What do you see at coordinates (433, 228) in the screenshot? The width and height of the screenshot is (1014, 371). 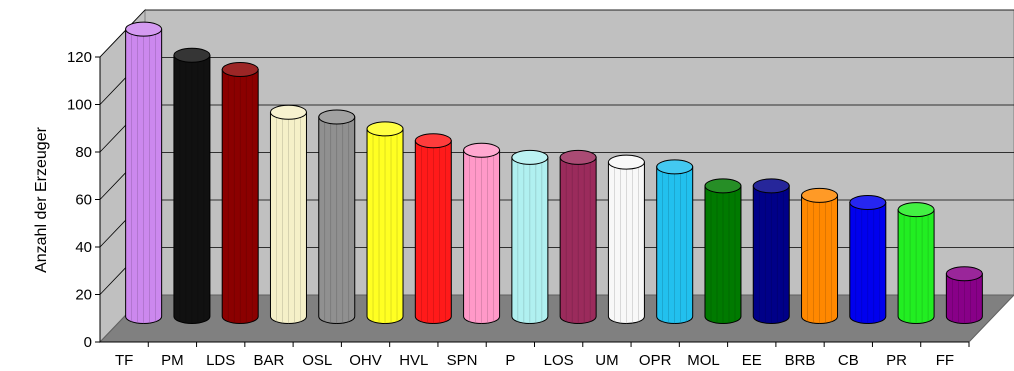 I see `bar-hvl` at bounding box center [433, 228].